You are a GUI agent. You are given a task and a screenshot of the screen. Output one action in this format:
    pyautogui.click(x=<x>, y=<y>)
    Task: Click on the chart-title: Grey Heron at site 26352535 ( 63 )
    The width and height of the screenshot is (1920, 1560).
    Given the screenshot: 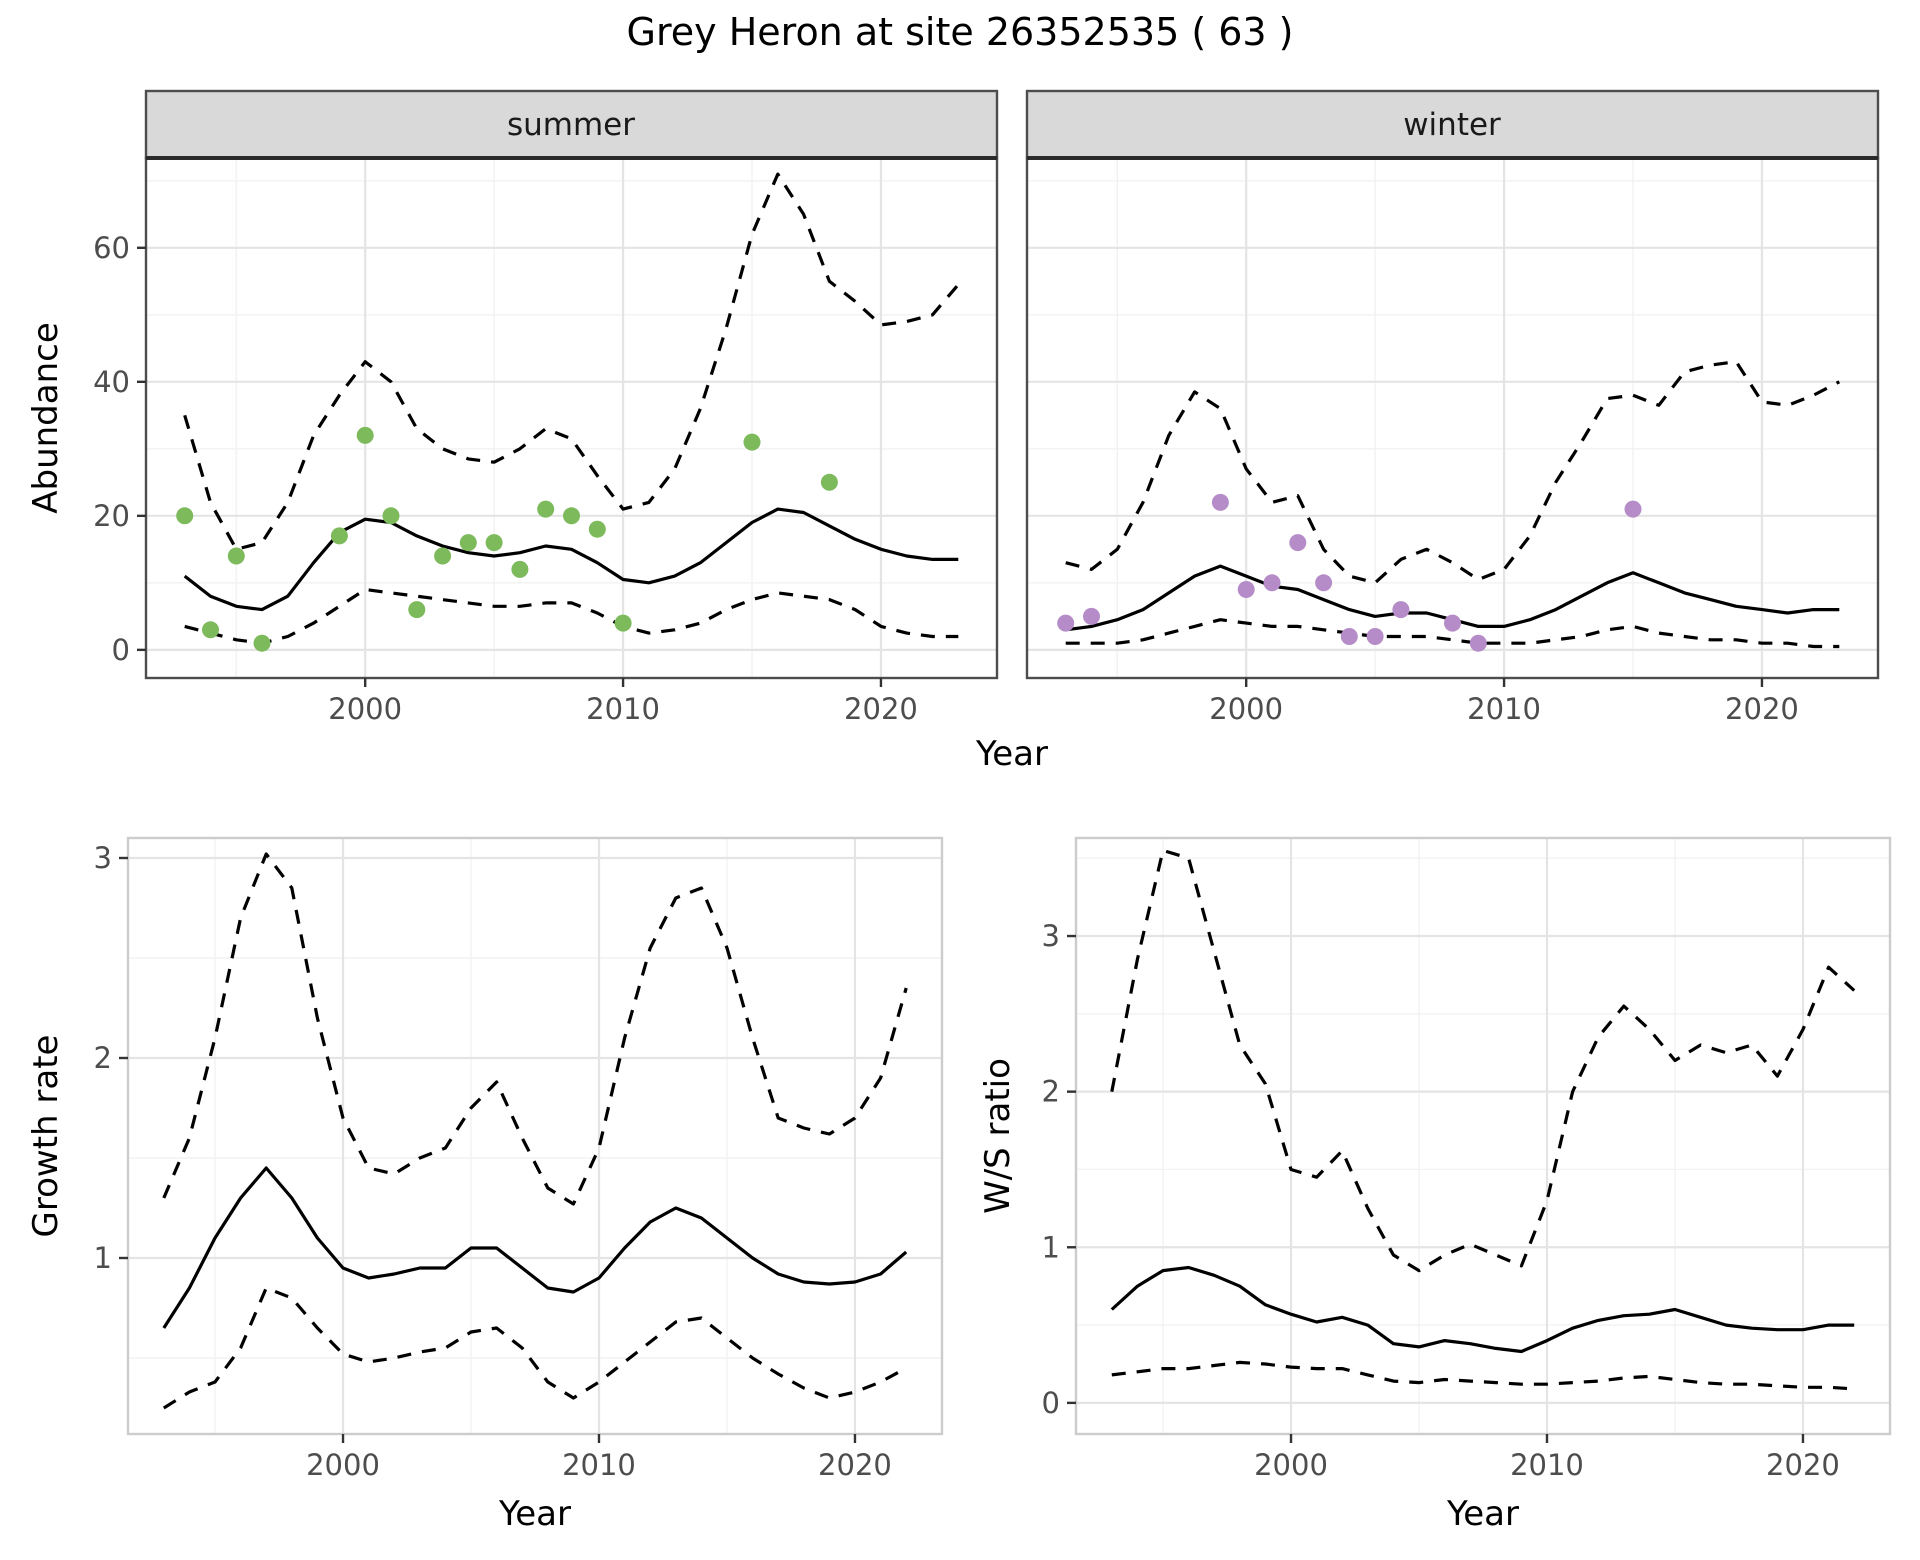 What is the action you would take?
    pyautogui.click(x=960, y=32)
    